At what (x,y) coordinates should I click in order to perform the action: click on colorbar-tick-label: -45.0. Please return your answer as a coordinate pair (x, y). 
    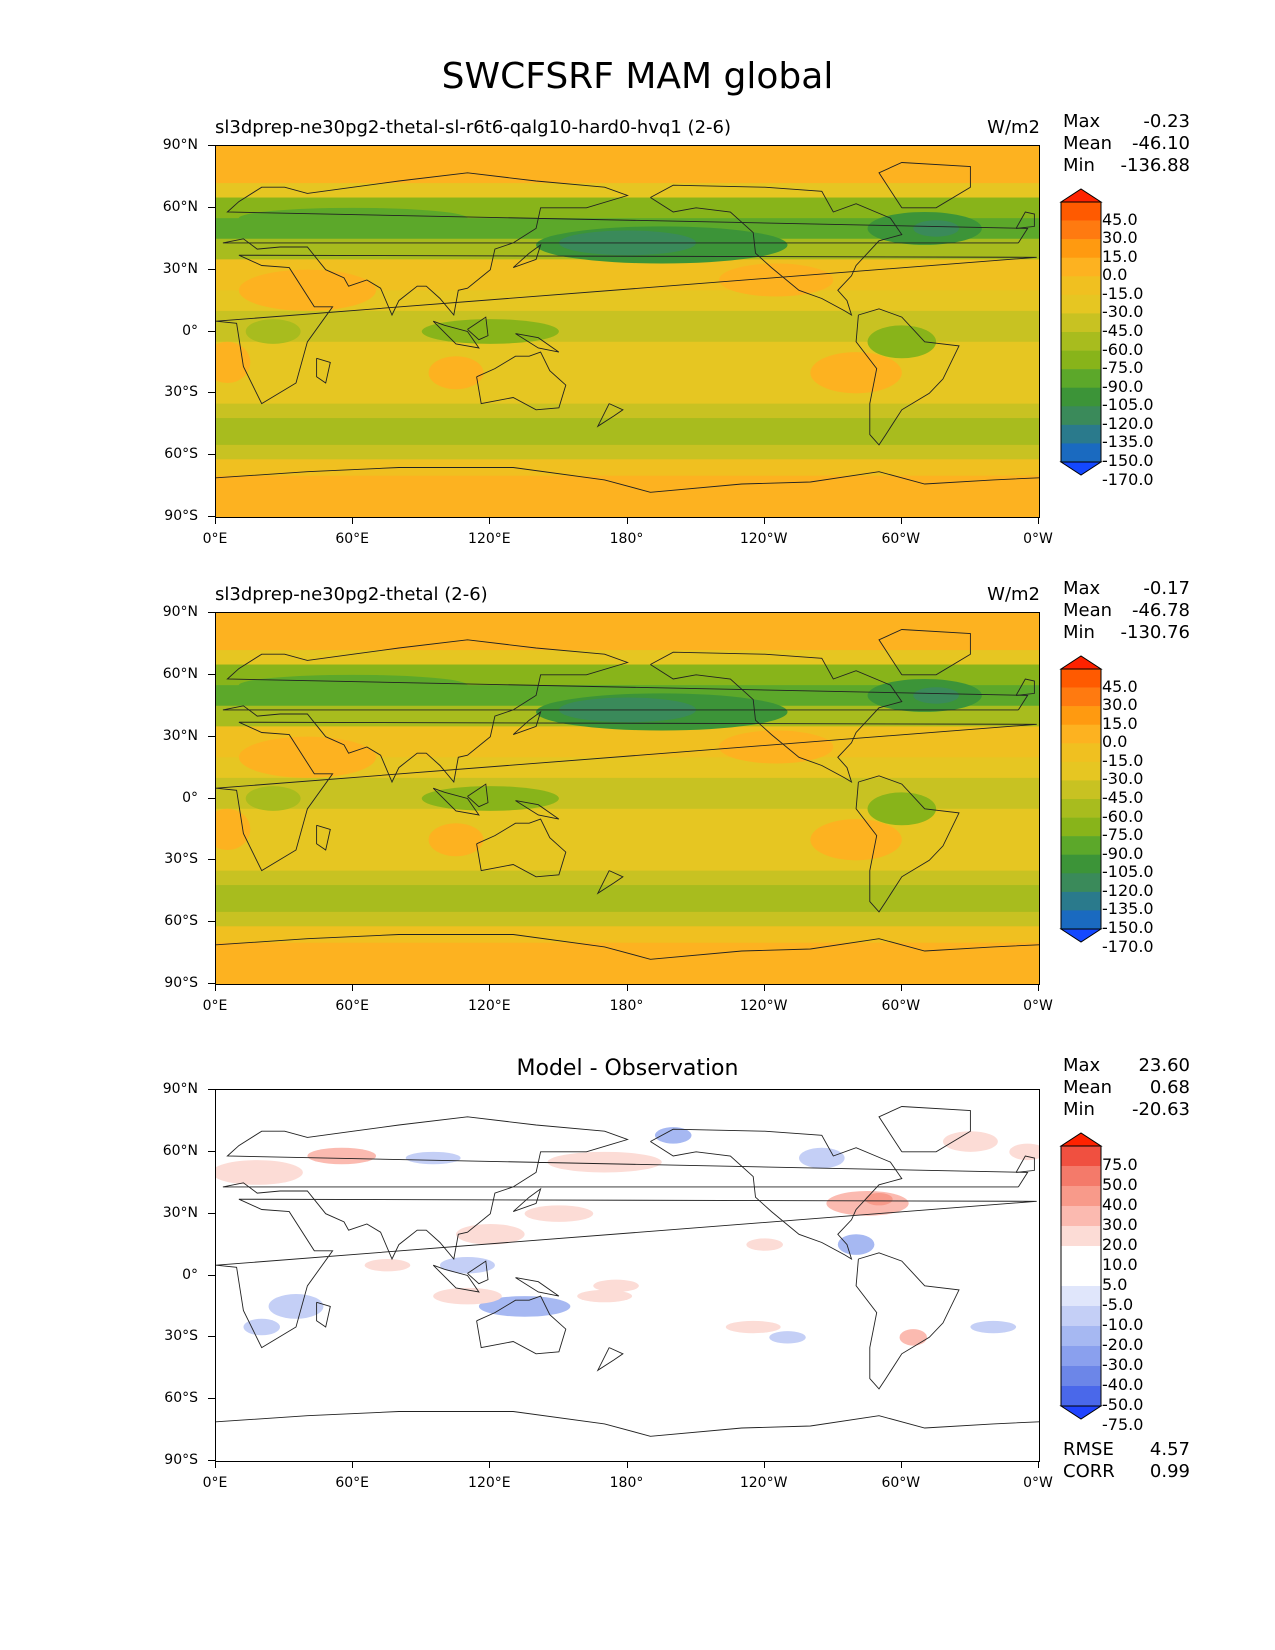
    Looking at the image, I should click on (1123, 330).